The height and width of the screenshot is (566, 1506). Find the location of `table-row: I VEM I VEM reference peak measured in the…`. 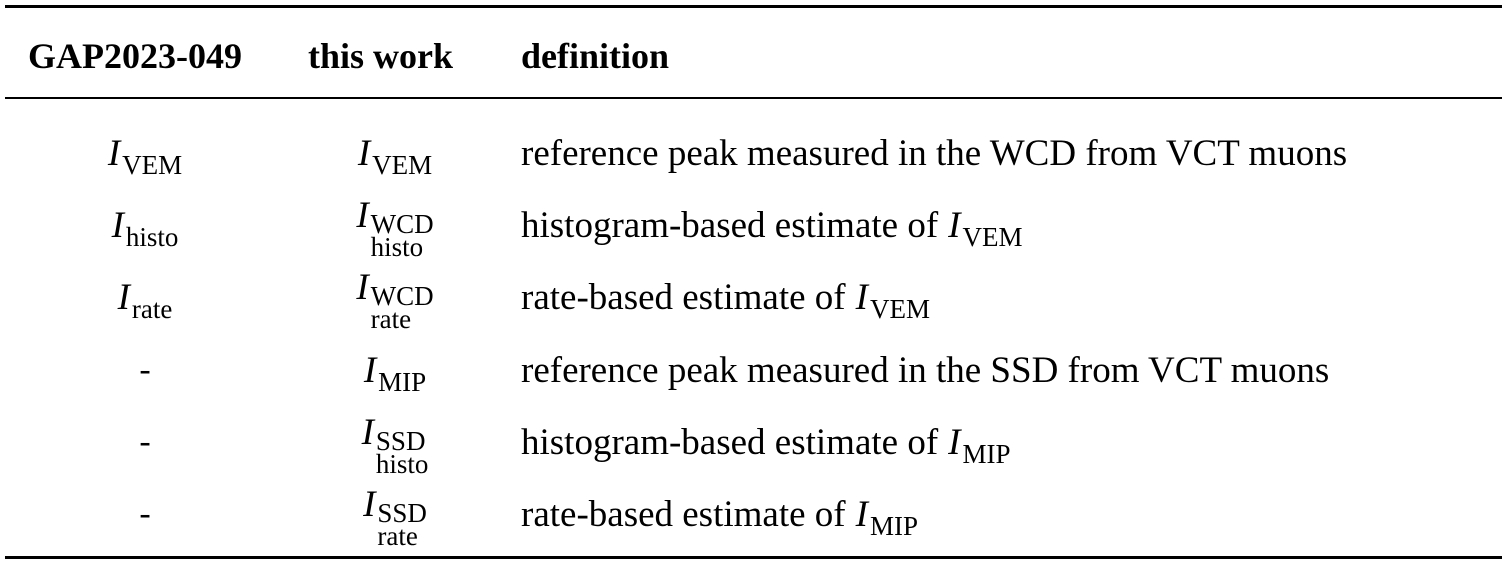

table-row: I VEM I VEM reference peak measured in the… is located at coordinates (753, 153).